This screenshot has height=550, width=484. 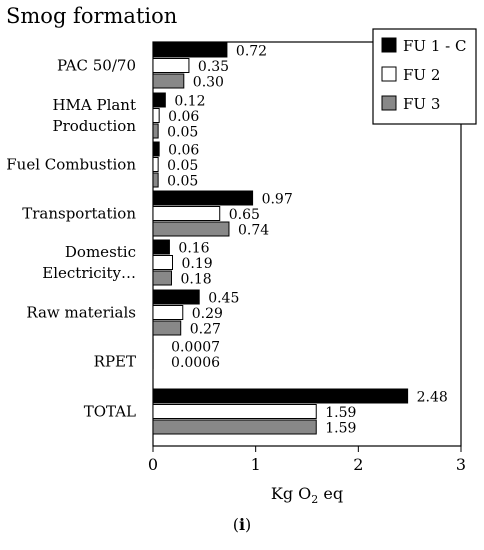 I want to click on data-label: 0.19, so click(x=197, y=264).